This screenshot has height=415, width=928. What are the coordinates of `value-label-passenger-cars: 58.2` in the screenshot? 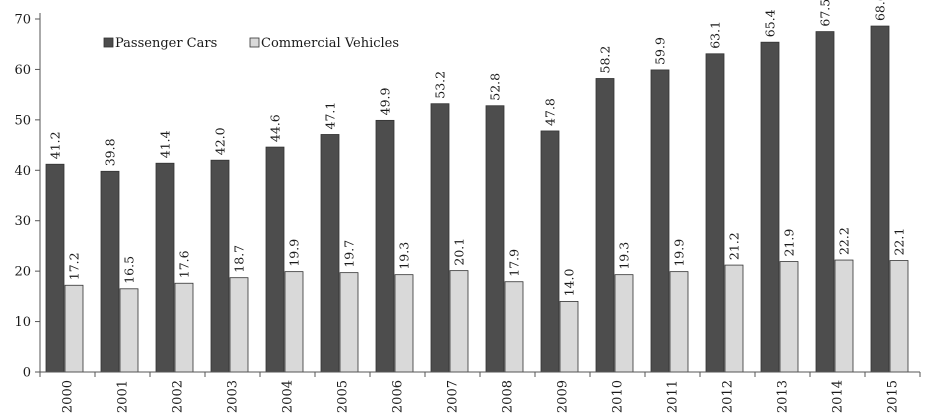 It's located at (605, 60).